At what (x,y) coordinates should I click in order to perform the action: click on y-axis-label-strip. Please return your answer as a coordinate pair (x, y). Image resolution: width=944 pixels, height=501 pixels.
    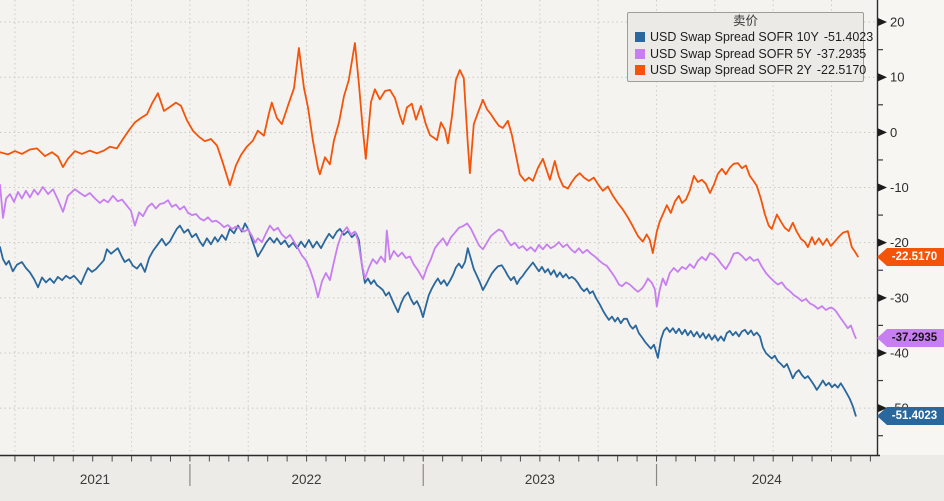
    Looking at the image, I should click on (910, 227).